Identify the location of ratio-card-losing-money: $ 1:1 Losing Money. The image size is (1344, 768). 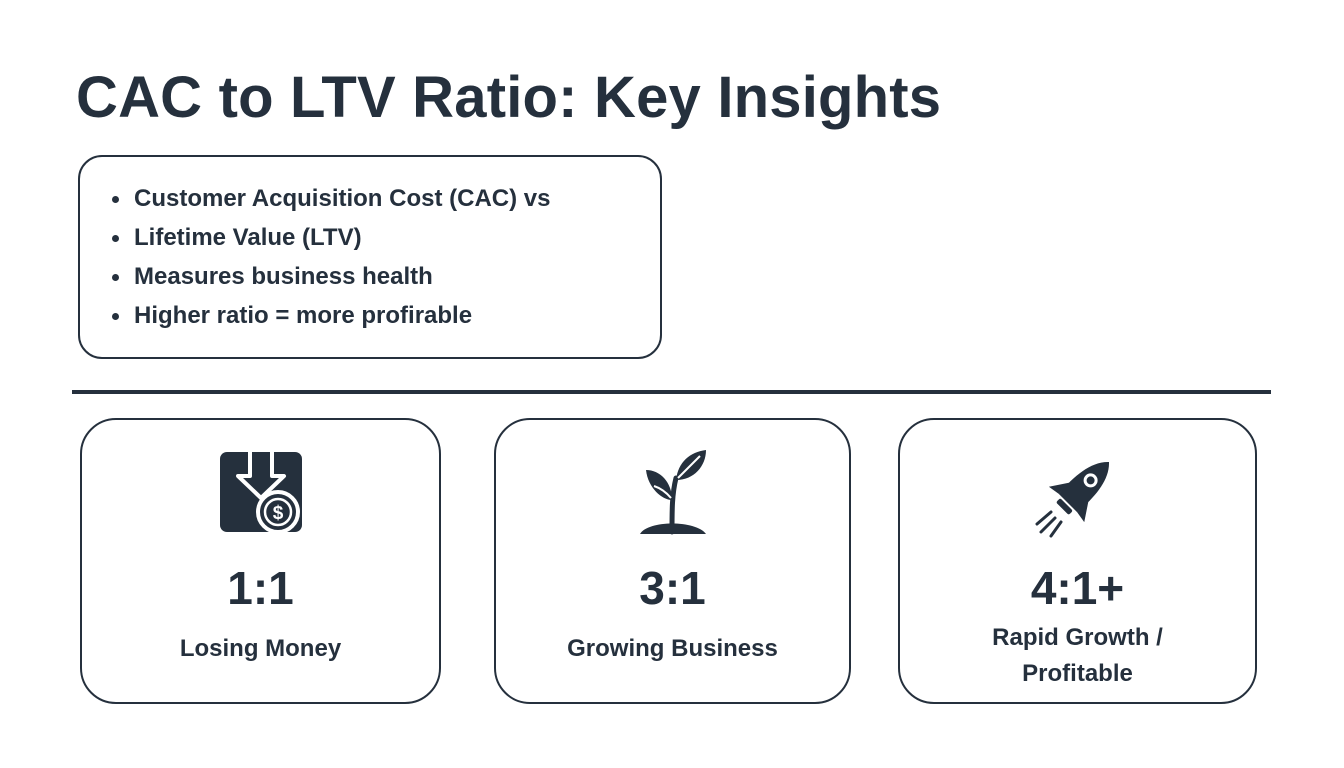
(260, 561).